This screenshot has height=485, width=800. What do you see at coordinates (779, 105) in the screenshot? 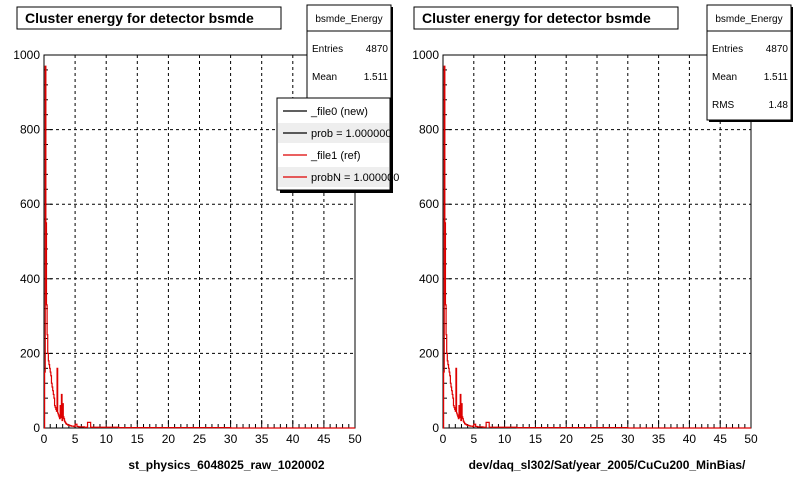
I see `stats-value: 1.48` at bounding box center [779, 105].